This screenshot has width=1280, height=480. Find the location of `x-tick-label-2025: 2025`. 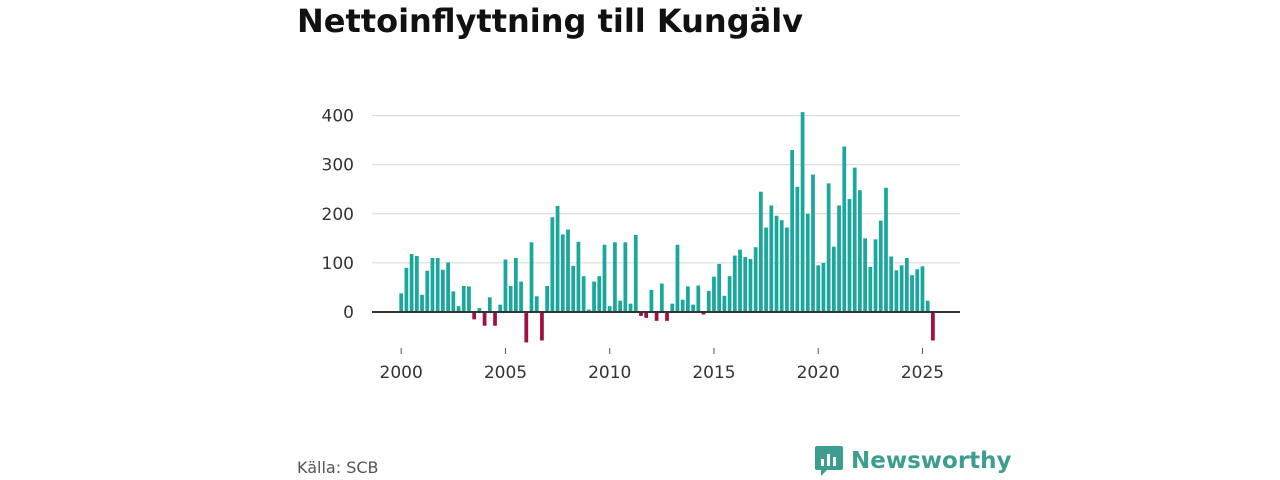

x-tick-label-2025: 2025 is located at coordinates (922, 373).